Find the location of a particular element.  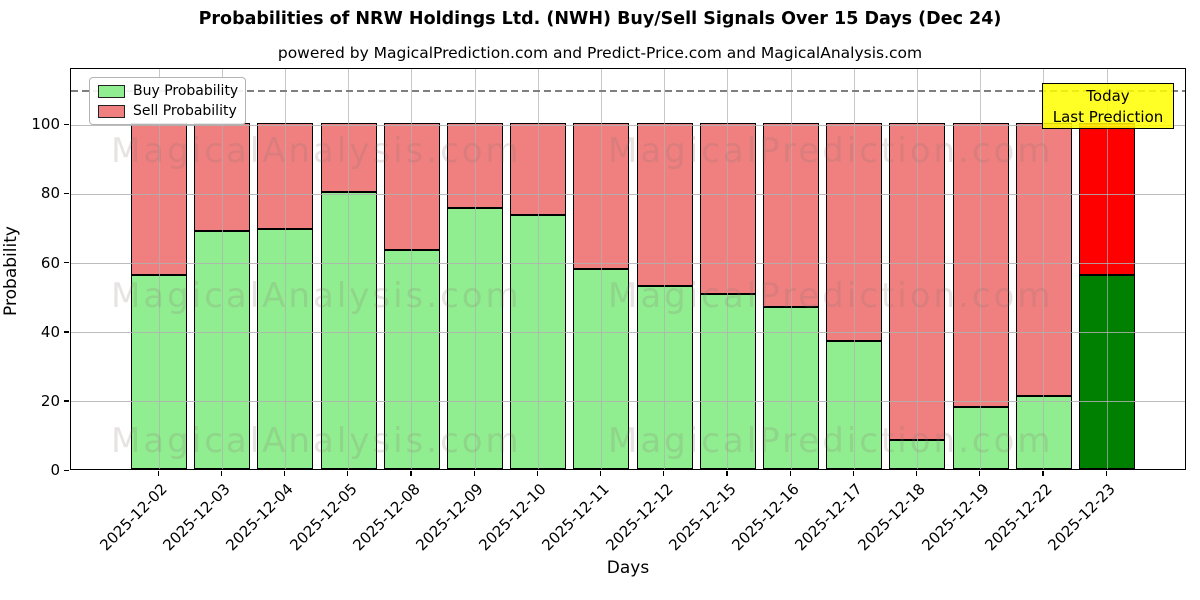

x-tick-label: 2025-12-17 is located at coordinates (828, 517).